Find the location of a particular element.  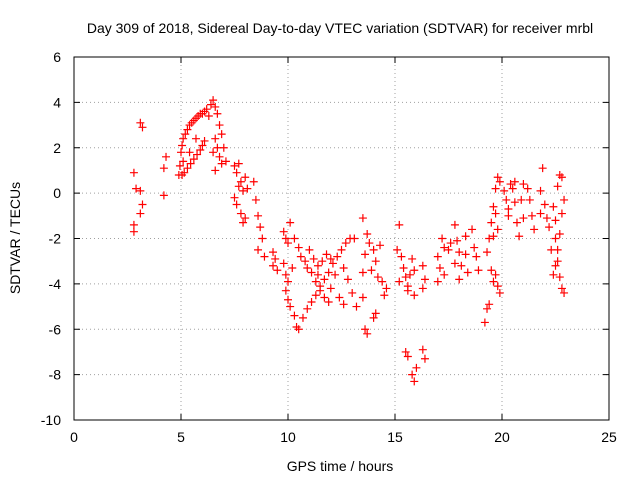

x-tick-label: 10 is located at coordinates (288, 437).